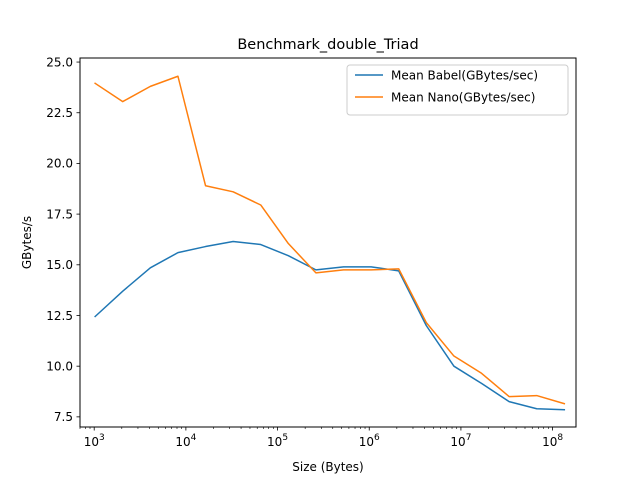 The image size is (640, 480). Describe the element at coordinates (277, 441) in the screenshot. I see `x-tick-label: 10⁵` at that location.